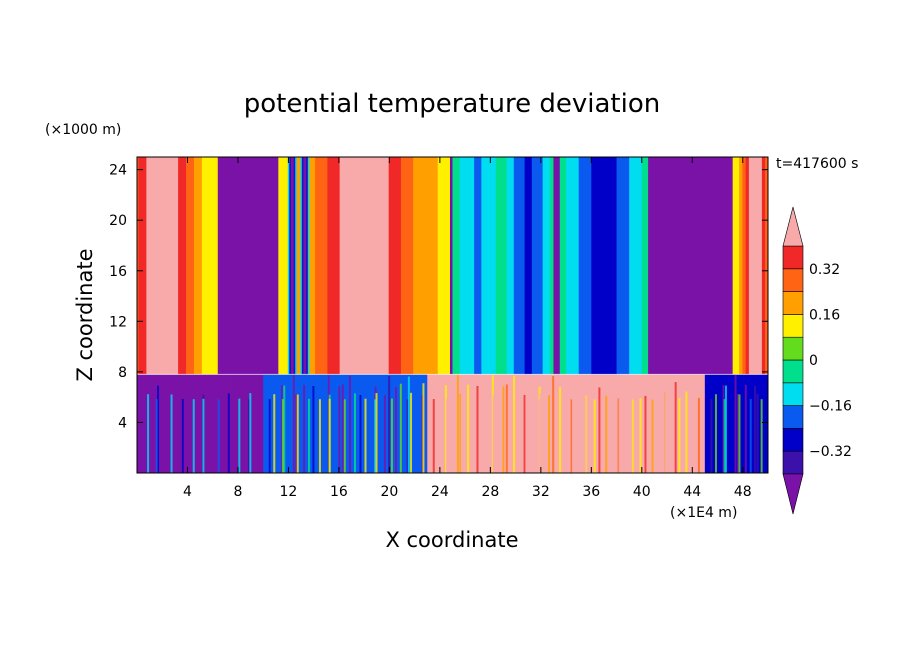  What do you see at coordinates (642, 492) in the screenshot?
I see `x-tick-label: 40` at bounding box center [642, 492].